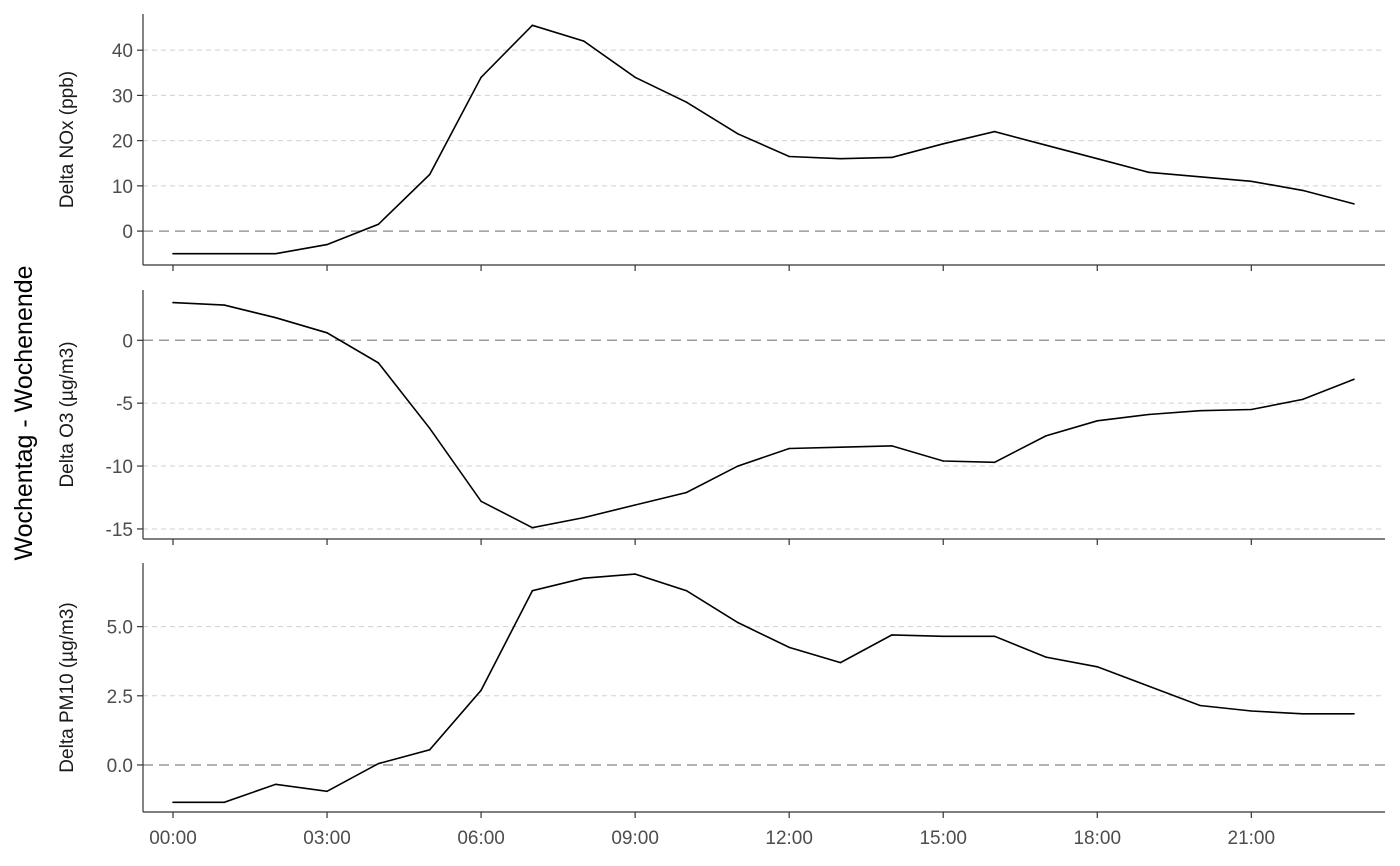 The width and height of the screenshot is (1400, 866). I want to click on x-tick-label: 12:00, so click(789, 838).